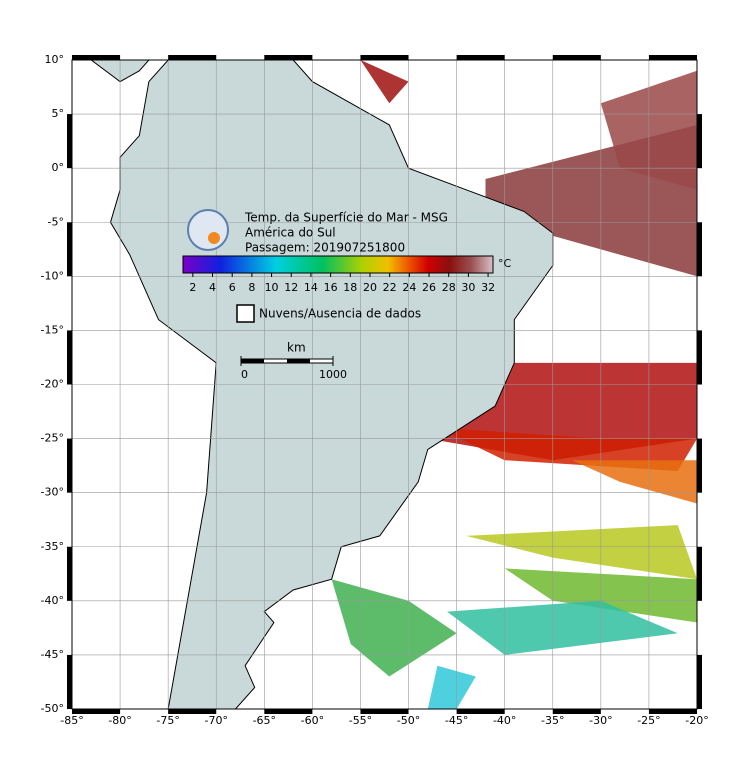  What do you see at coordinates (192, 287) in the screenshot?
I see `colorbar-tick-label: 2` at bounding box center [192, 287].